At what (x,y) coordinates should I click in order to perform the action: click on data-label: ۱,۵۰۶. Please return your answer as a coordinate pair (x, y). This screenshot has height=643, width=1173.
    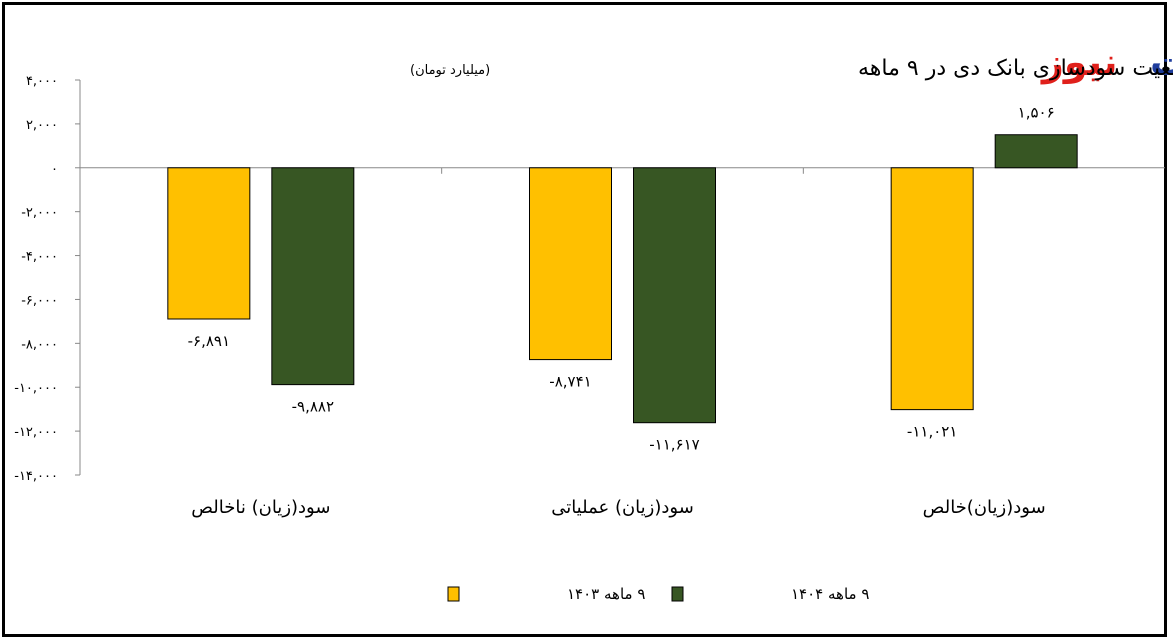
    Looking at the image, I should click on (1036, 113).